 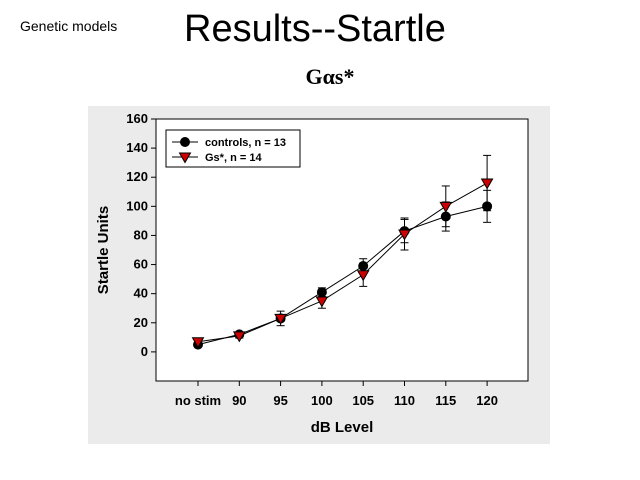 I want to click on slide-section-label: Genetic models, so click(x=69, y=26).